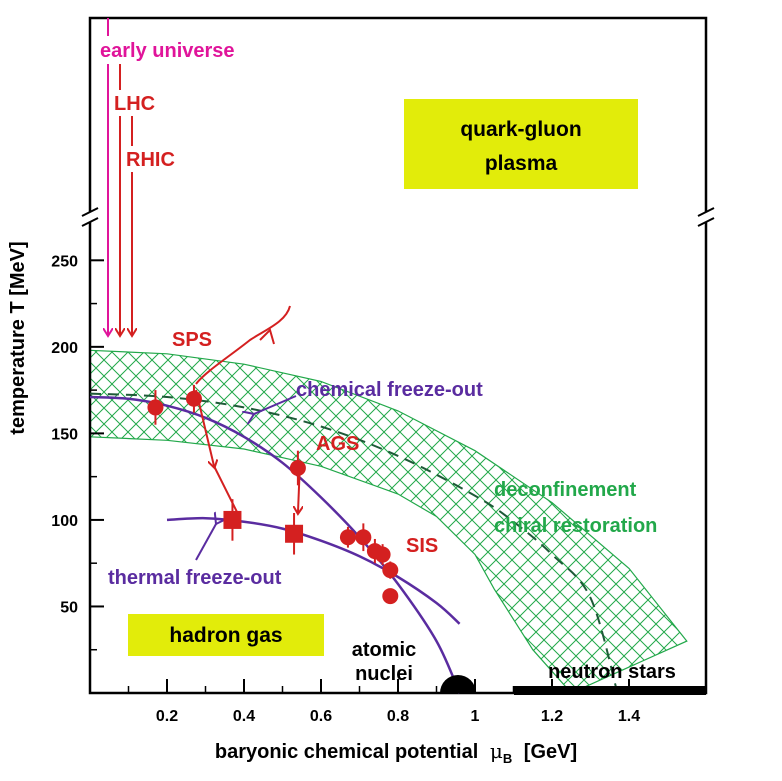 The width and height of the screenshot is (782, 781). Describe the element at coordinates (18, 337) in the screenshot. I see `y-axis-title: temperature T [MeV]` at that location.